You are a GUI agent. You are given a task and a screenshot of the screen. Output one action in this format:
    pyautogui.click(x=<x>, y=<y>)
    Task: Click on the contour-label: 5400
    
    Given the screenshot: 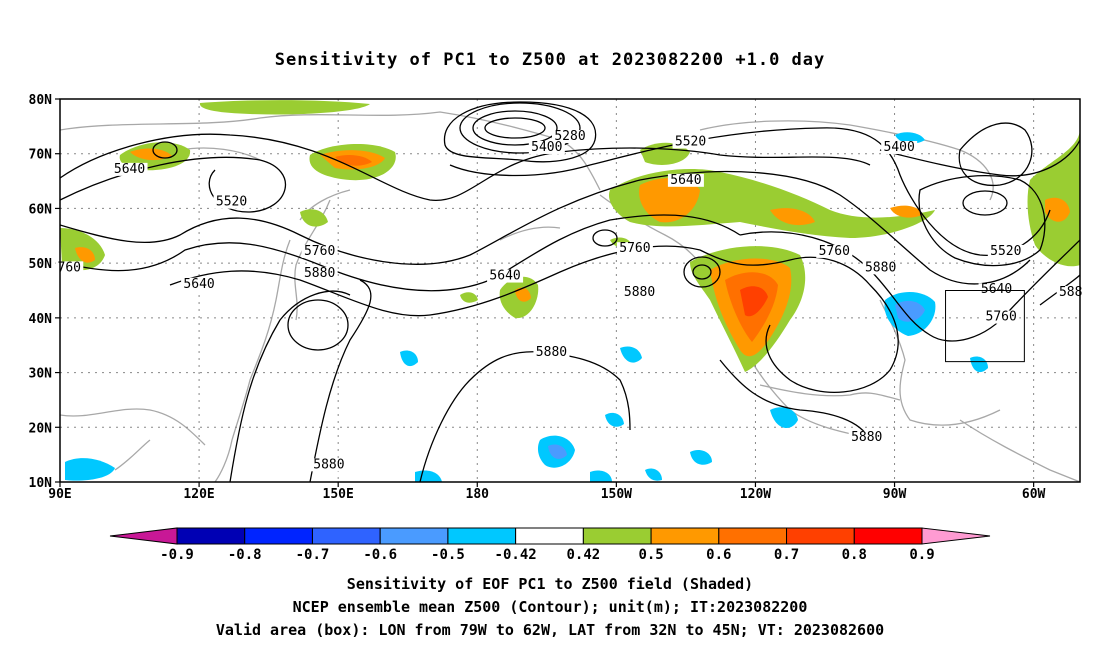 What is the action you would take?
    pyautogui.click(x=899, y=147)
    